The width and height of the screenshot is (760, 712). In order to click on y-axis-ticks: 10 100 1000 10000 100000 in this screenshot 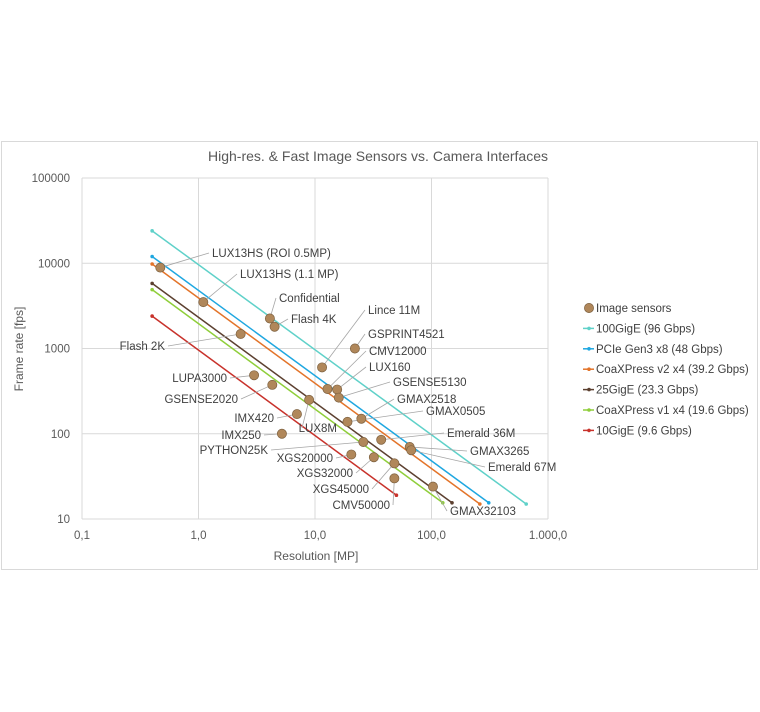, I will do `click(51, 349)`.